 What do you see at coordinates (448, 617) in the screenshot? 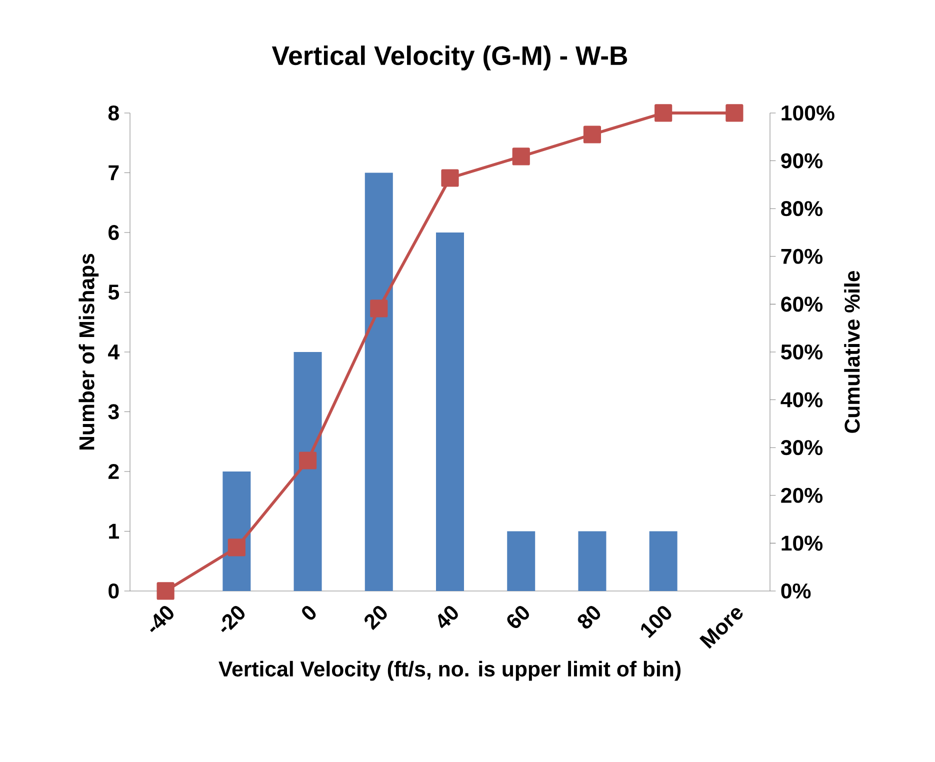
I see `x-tick-label: 40` at bounding box center [448, 617].